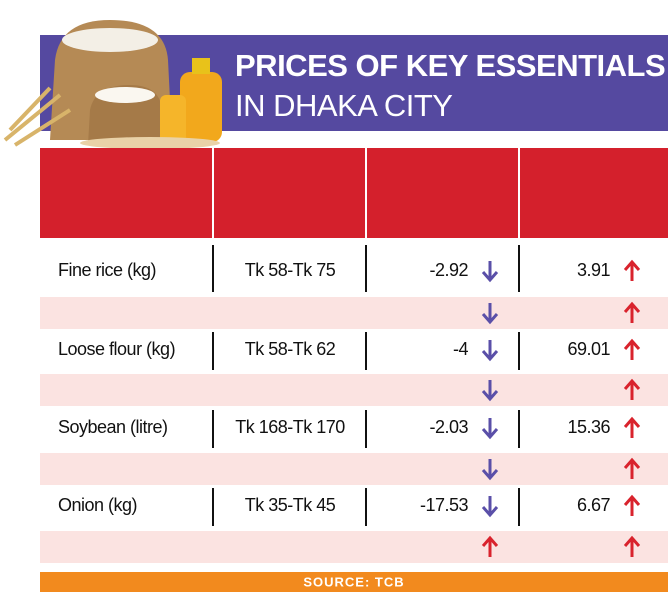 Image resolution: width=668 pixels, height=600 pixels. What do you see at coordinates (588, 427) in the screenshot?
I see `change-2: 15.36` at bounding box center [588, 427].